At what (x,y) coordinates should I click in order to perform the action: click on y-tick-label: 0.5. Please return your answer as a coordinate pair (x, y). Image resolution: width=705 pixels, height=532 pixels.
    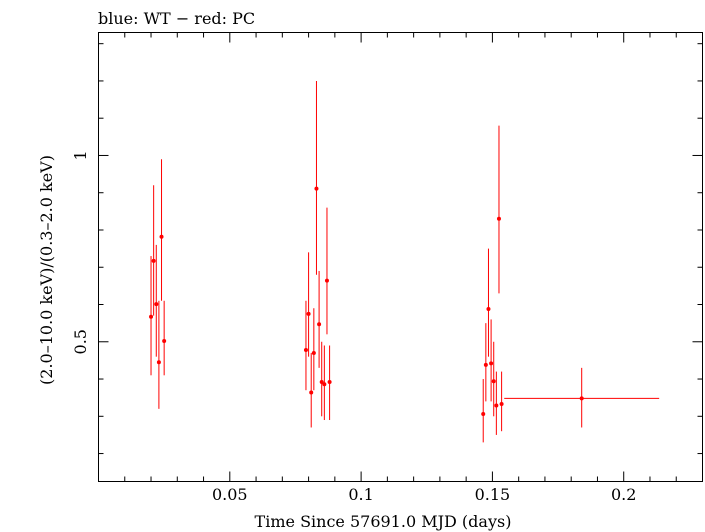
    Looking at the image, I should click on (80, 341).